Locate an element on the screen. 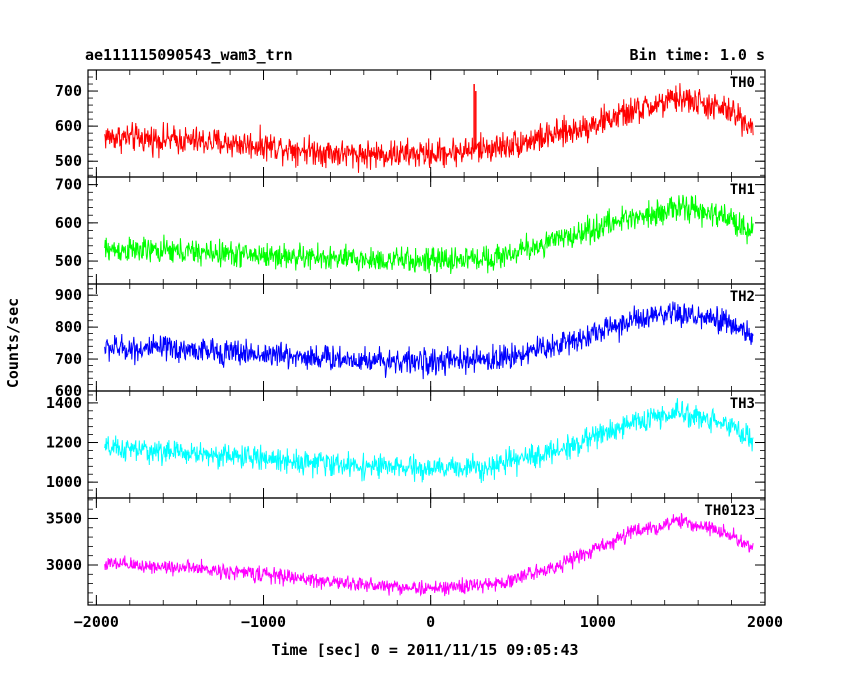  panel-th0: 500 600 700 TH0 is located at coordinates (410, 123).